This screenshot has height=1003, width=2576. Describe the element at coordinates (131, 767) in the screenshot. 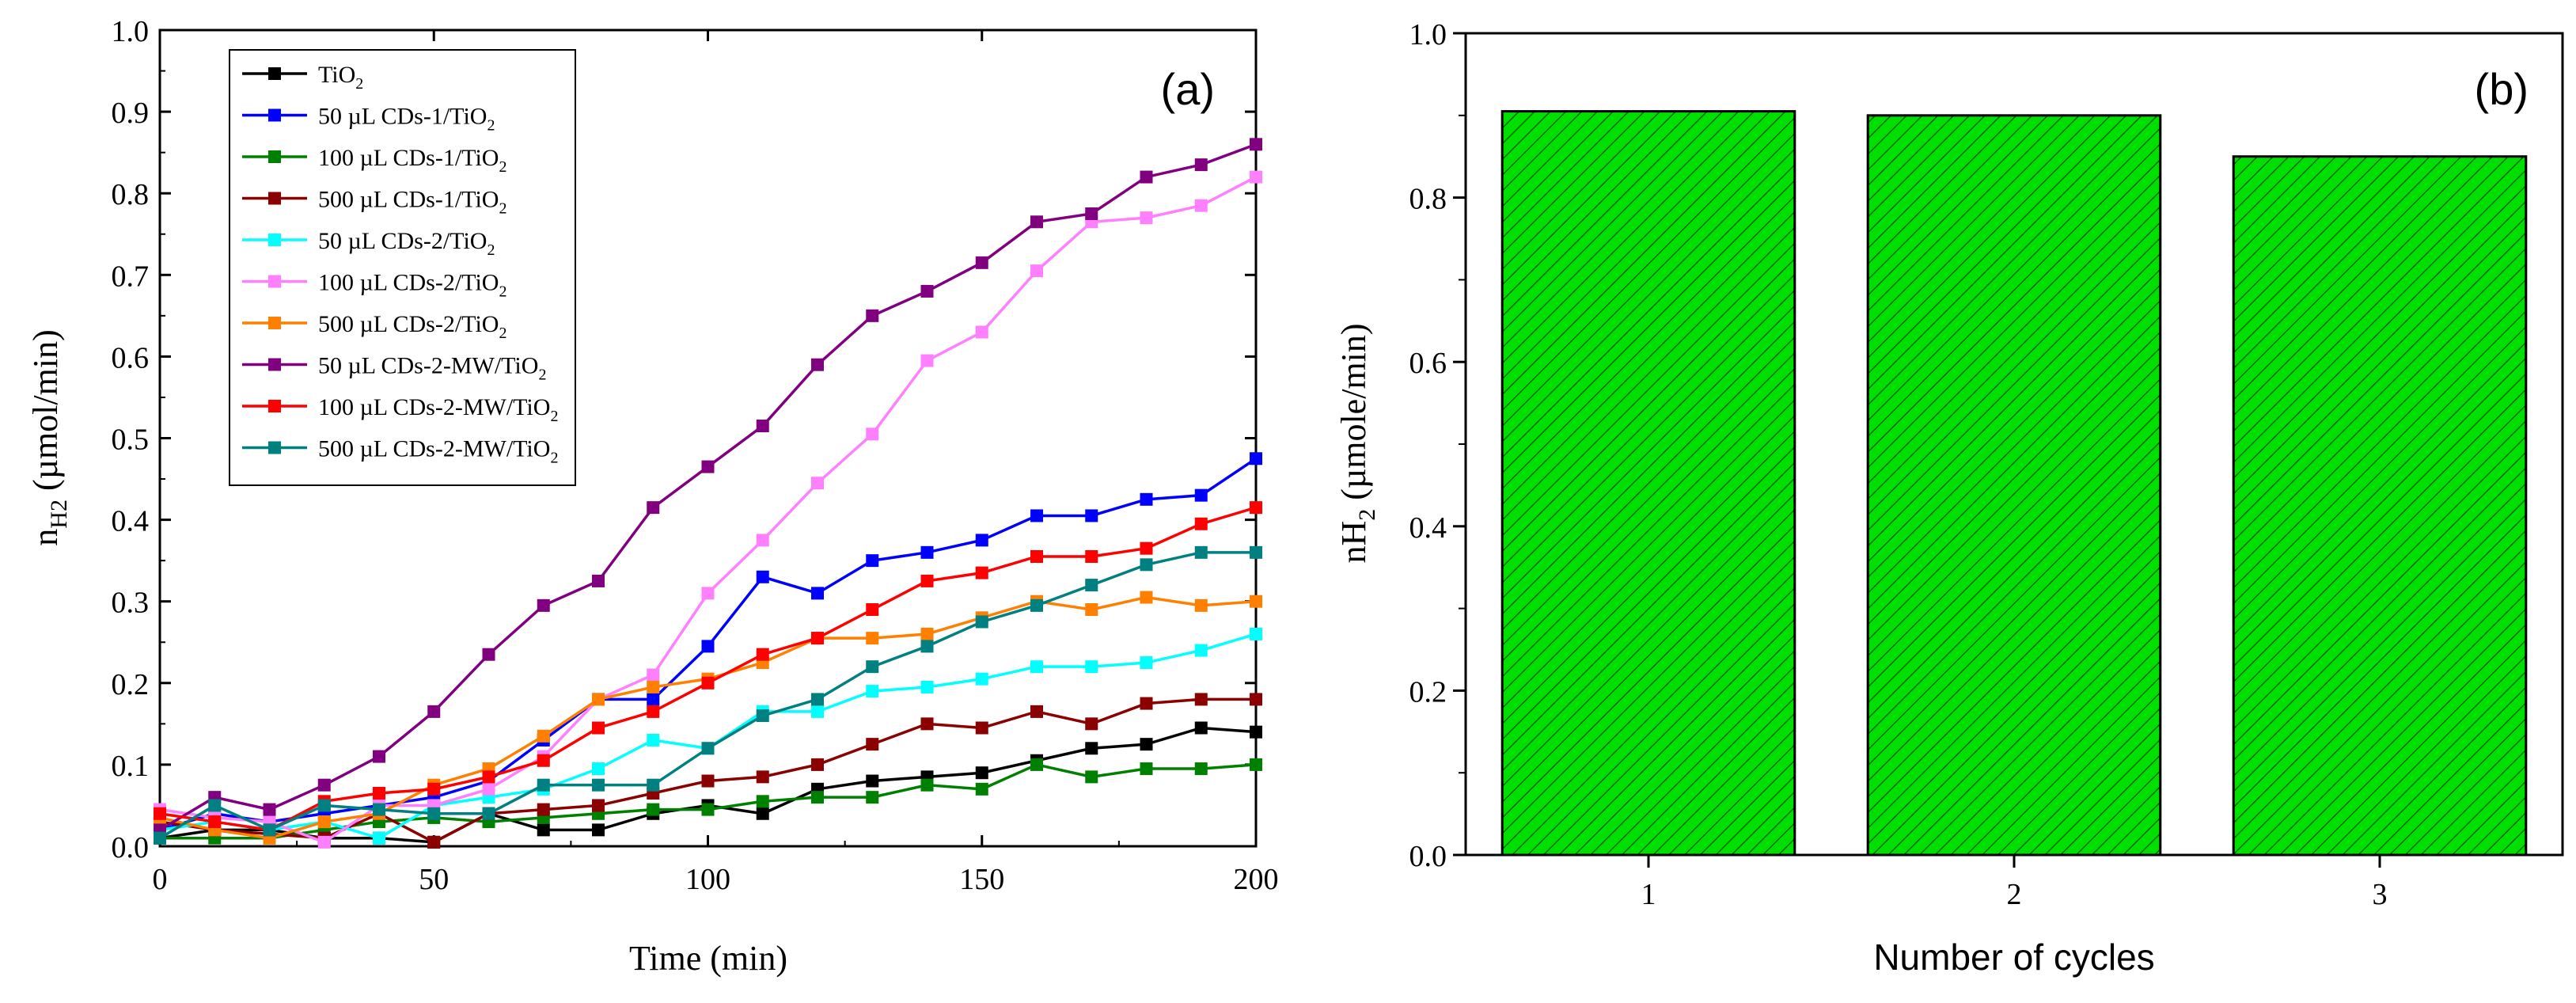

I see `panel-a-y-tick-label: 0.1` at that location.